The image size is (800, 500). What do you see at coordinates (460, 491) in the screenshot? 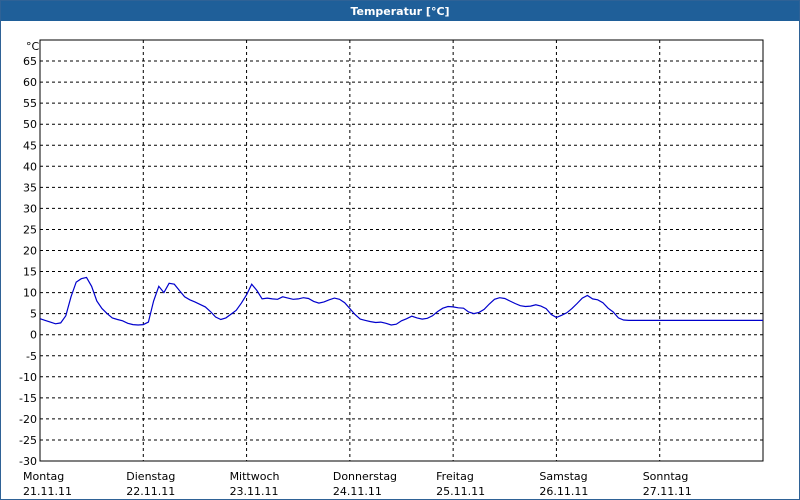
I see `x-tick-date: 25.11.11` at bounding box center [460, 491].